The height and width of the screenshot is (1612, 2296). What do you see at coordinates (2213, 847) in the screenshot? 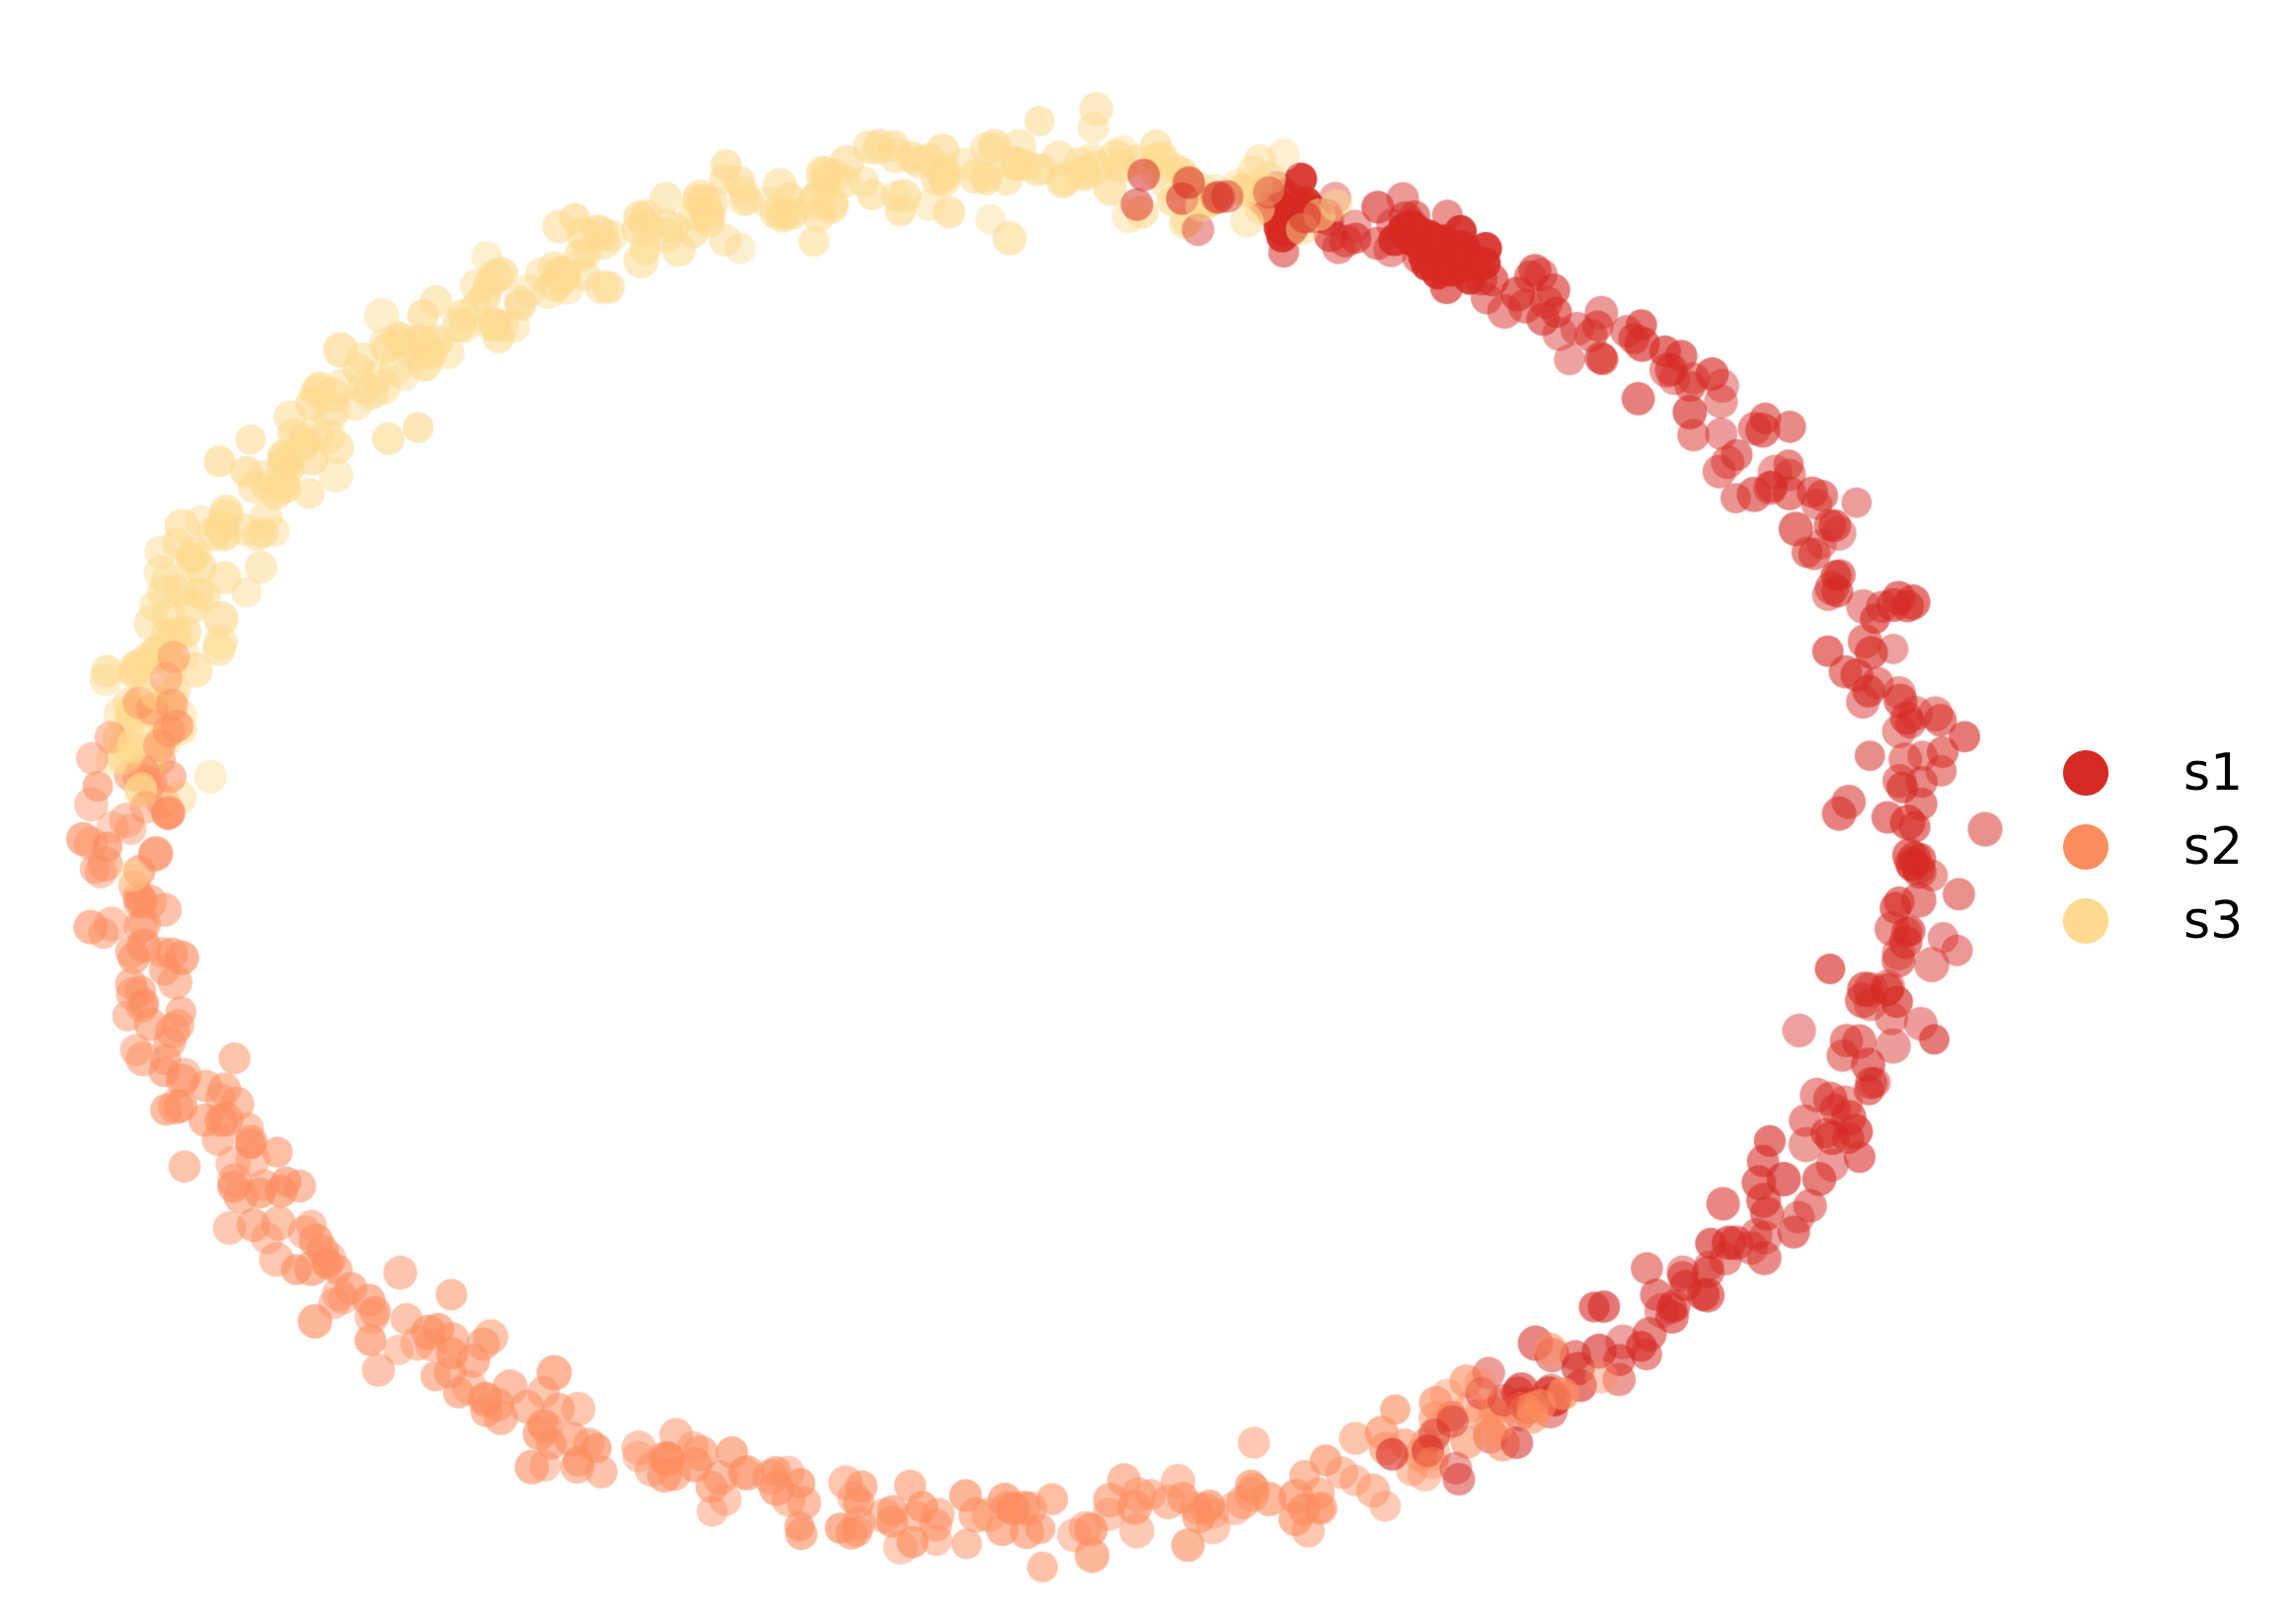
I see `legend-label: s2` at bounding box center [2213, 847].